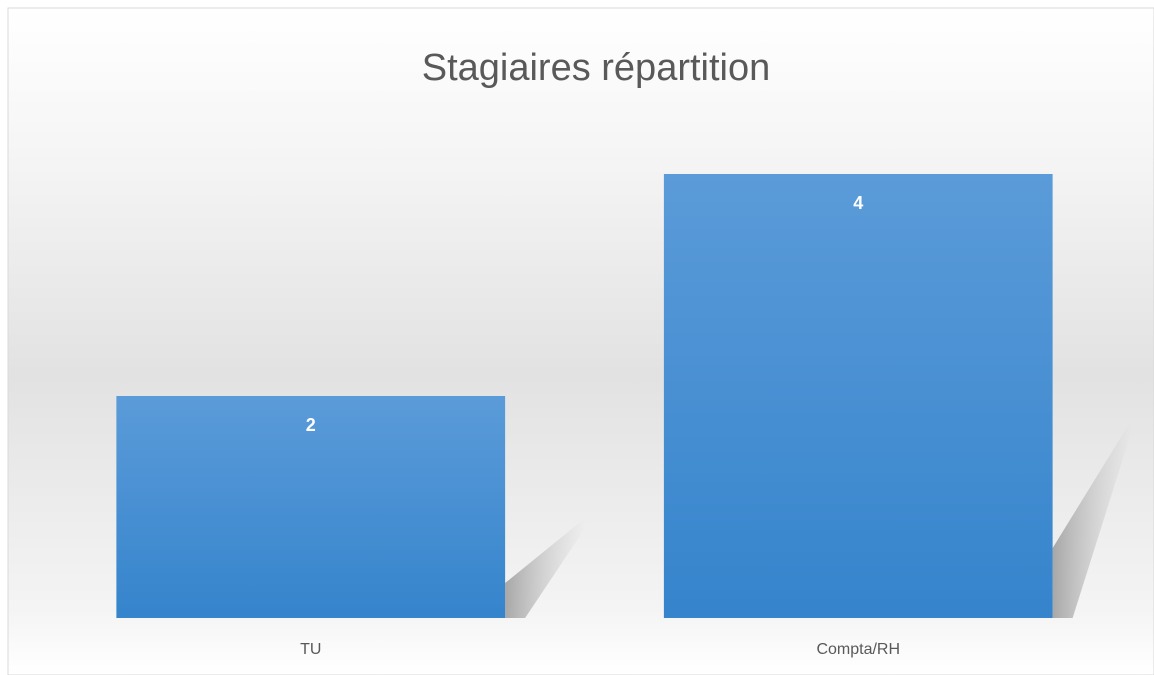  I want to click on data-label: 4, so click(858, 203).